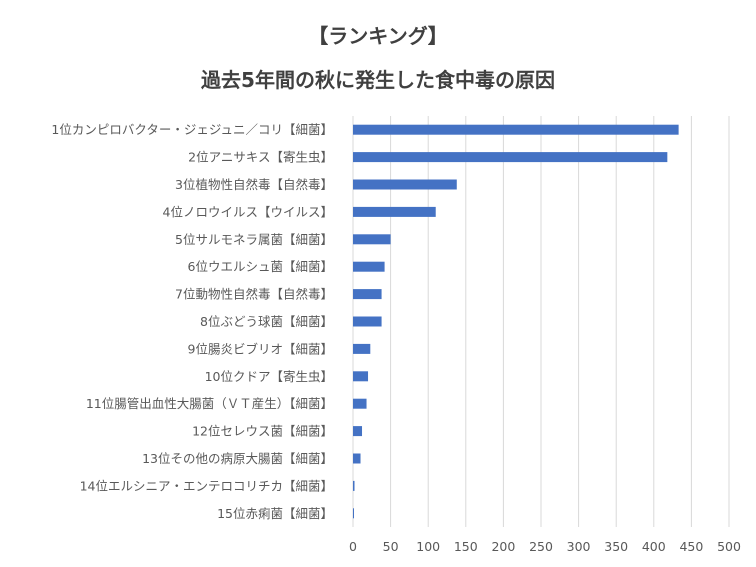 The image size is (756, 567). I want to click on chart-subtitle: 過去5年間の秋に発生した食中毒の原因, so click(378, 80).